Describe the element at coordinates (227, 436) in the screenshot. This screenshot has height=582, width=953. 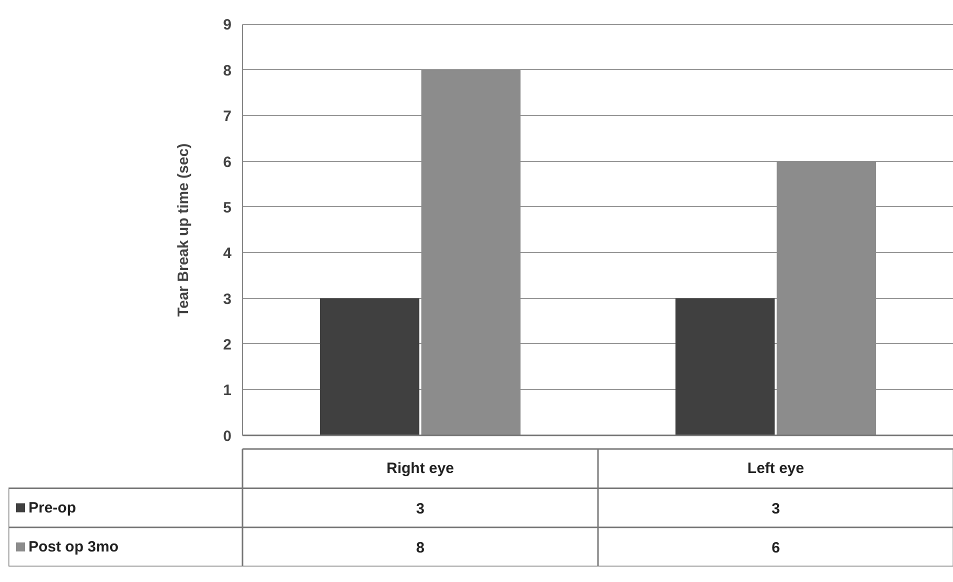
I see `y-tick-label: 0` at that location.